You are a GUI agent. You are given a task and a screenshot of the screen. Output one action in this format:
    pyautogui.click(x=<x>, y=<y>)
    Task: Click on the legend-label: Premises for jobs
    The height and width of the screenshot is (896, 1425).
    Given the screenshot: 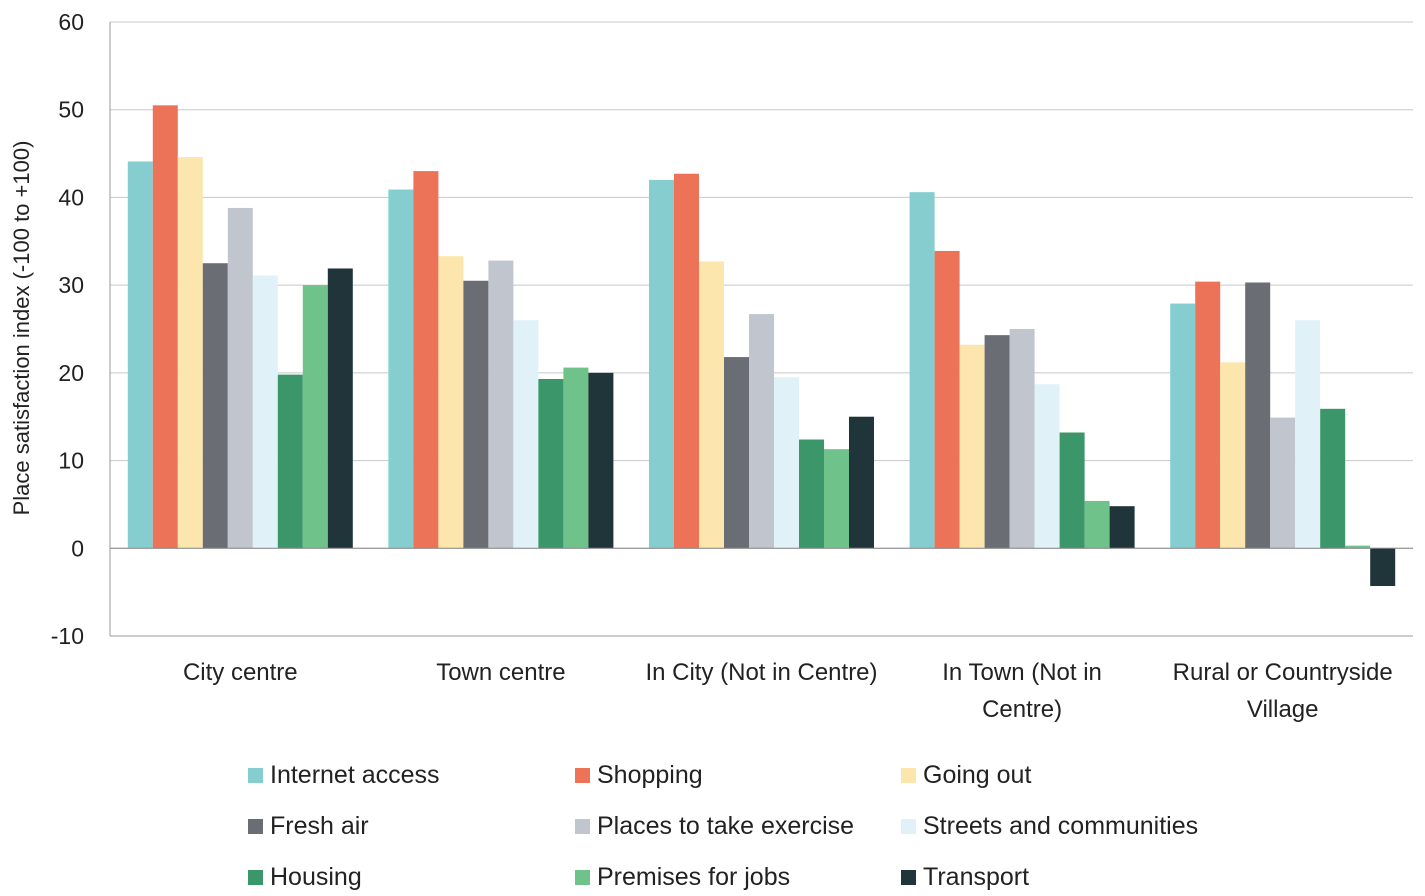 What is the action you would take?
    pyautogui.click(x=694, y=877)
    